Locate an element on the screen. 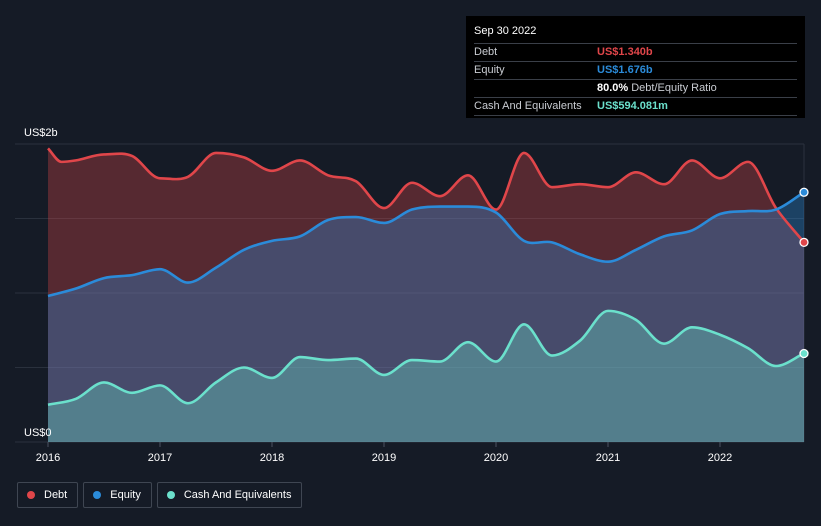 The image size is (821, 526). legend-item-equity: Equity is located at coordinates (117, 495).